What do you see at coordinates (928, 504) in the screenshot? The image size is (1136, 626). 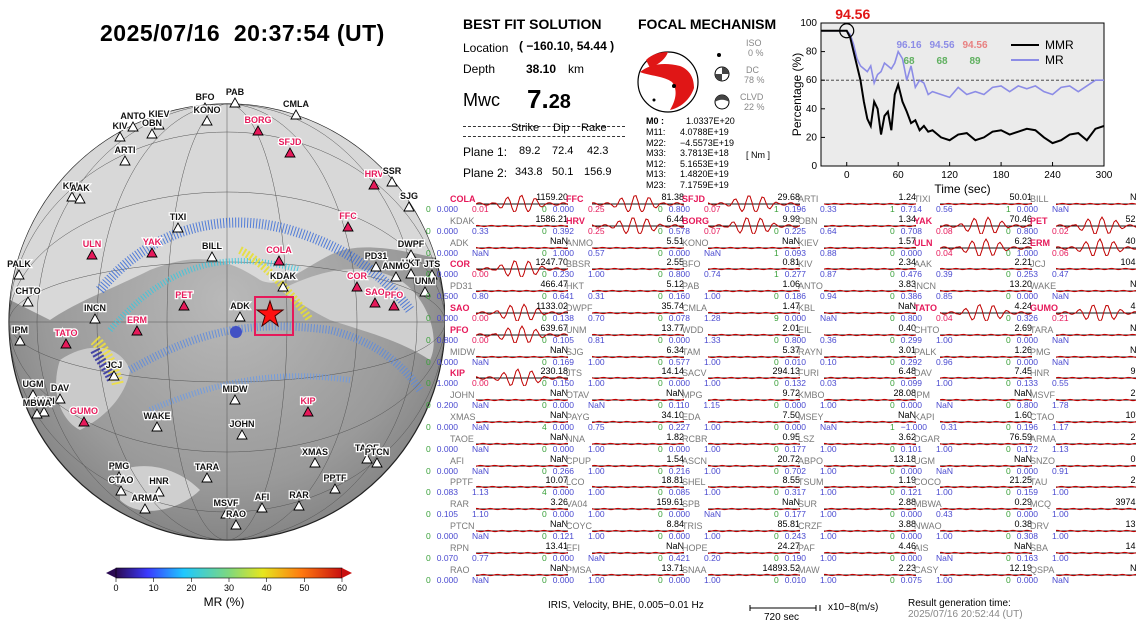 I see `trace-station-label: MBWA` at bounding box center [928, 504].